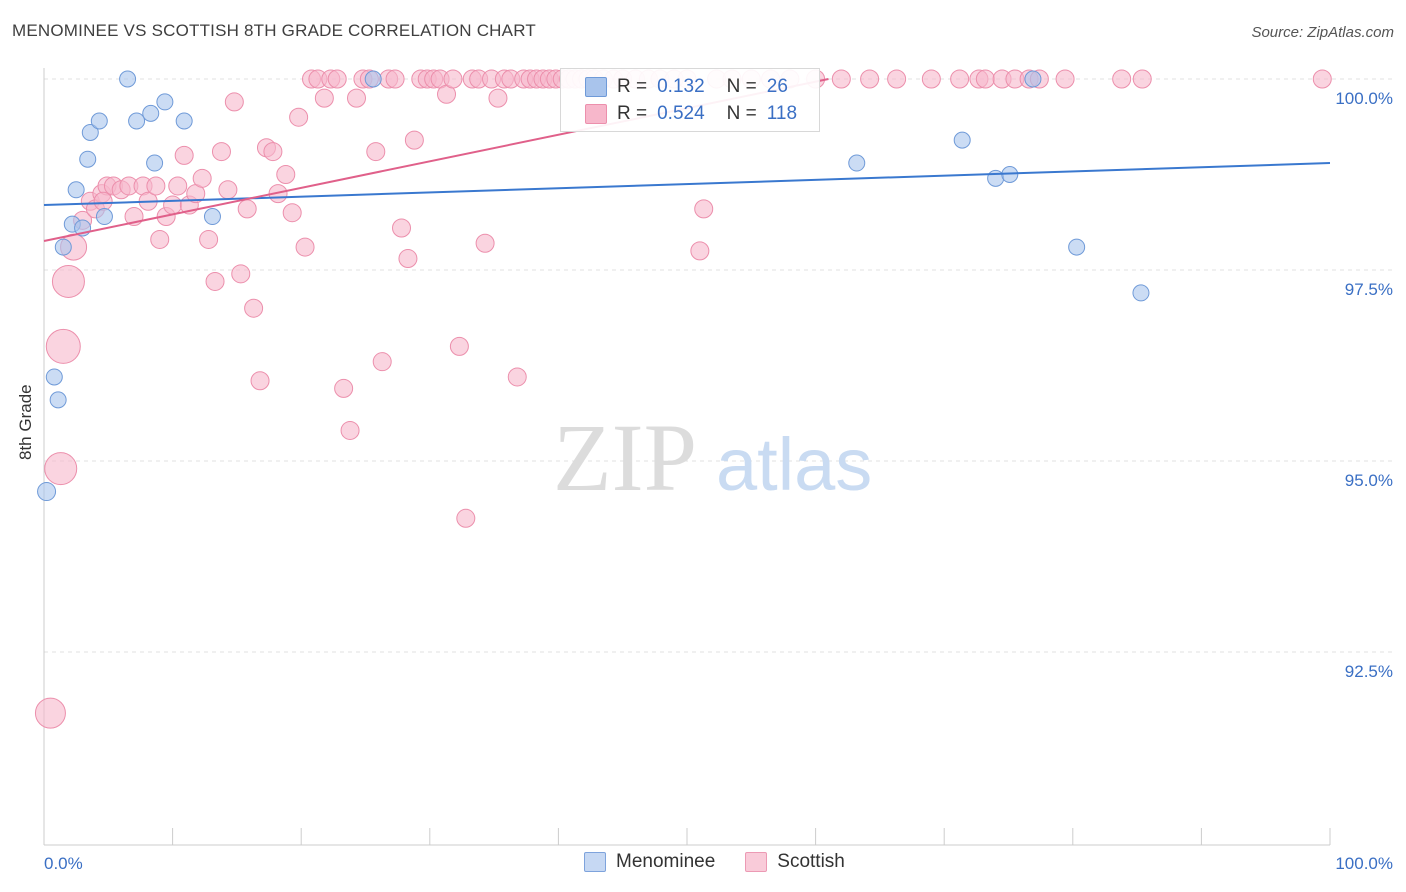  Describe the element at coordinates (712, 457) in the screenshot. I see `watermark: ZIP atlas` at that location.